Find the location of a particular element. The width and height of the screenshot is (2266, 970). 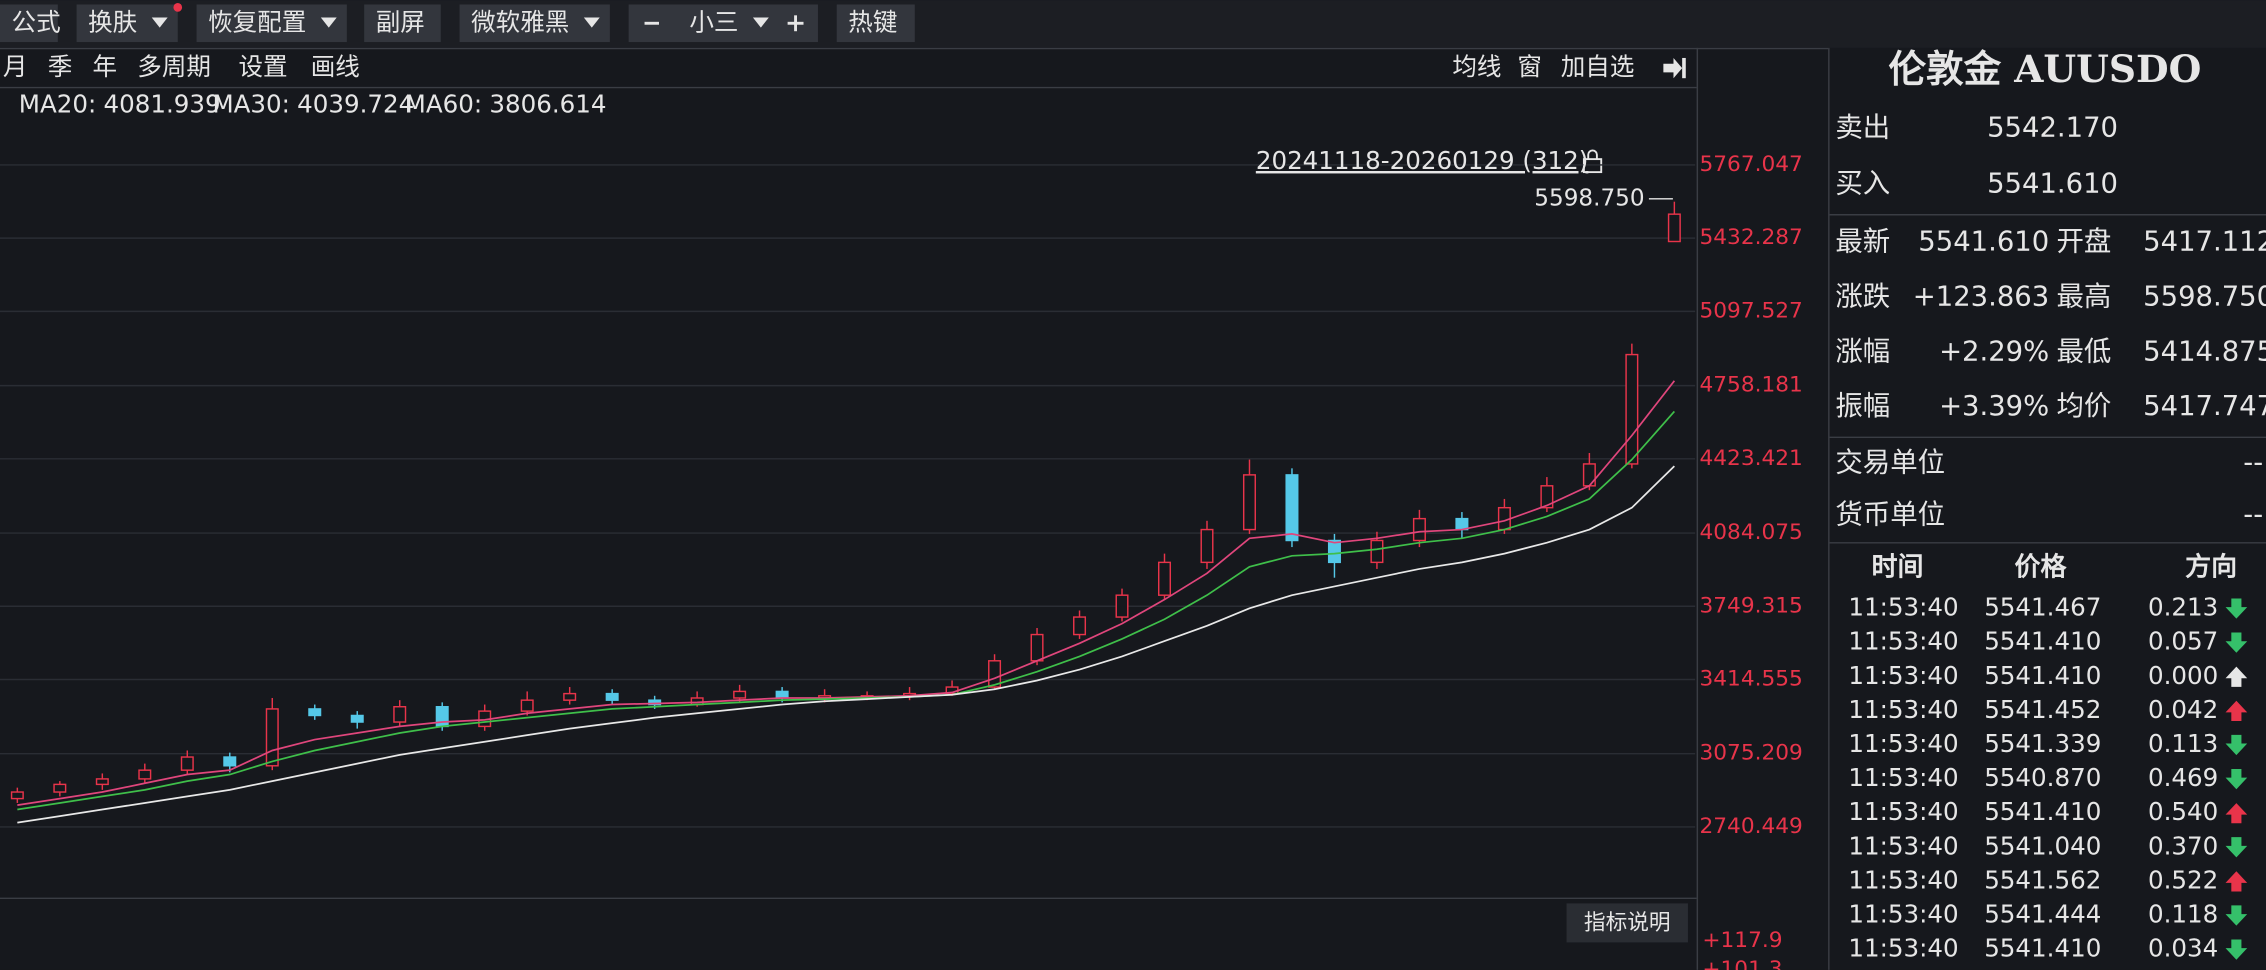

period-tab: 年 is located at coordinates (104, 66).